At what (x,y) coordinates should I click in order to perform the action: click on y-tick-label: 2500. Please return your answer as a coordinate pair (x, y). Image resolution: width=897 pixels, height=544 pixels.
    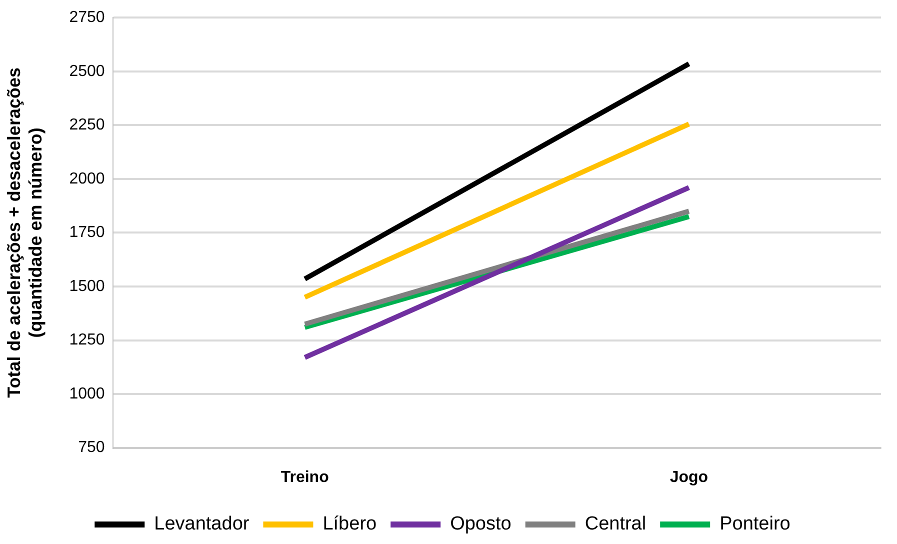
    Looking at the image, I should click on (87, 71).